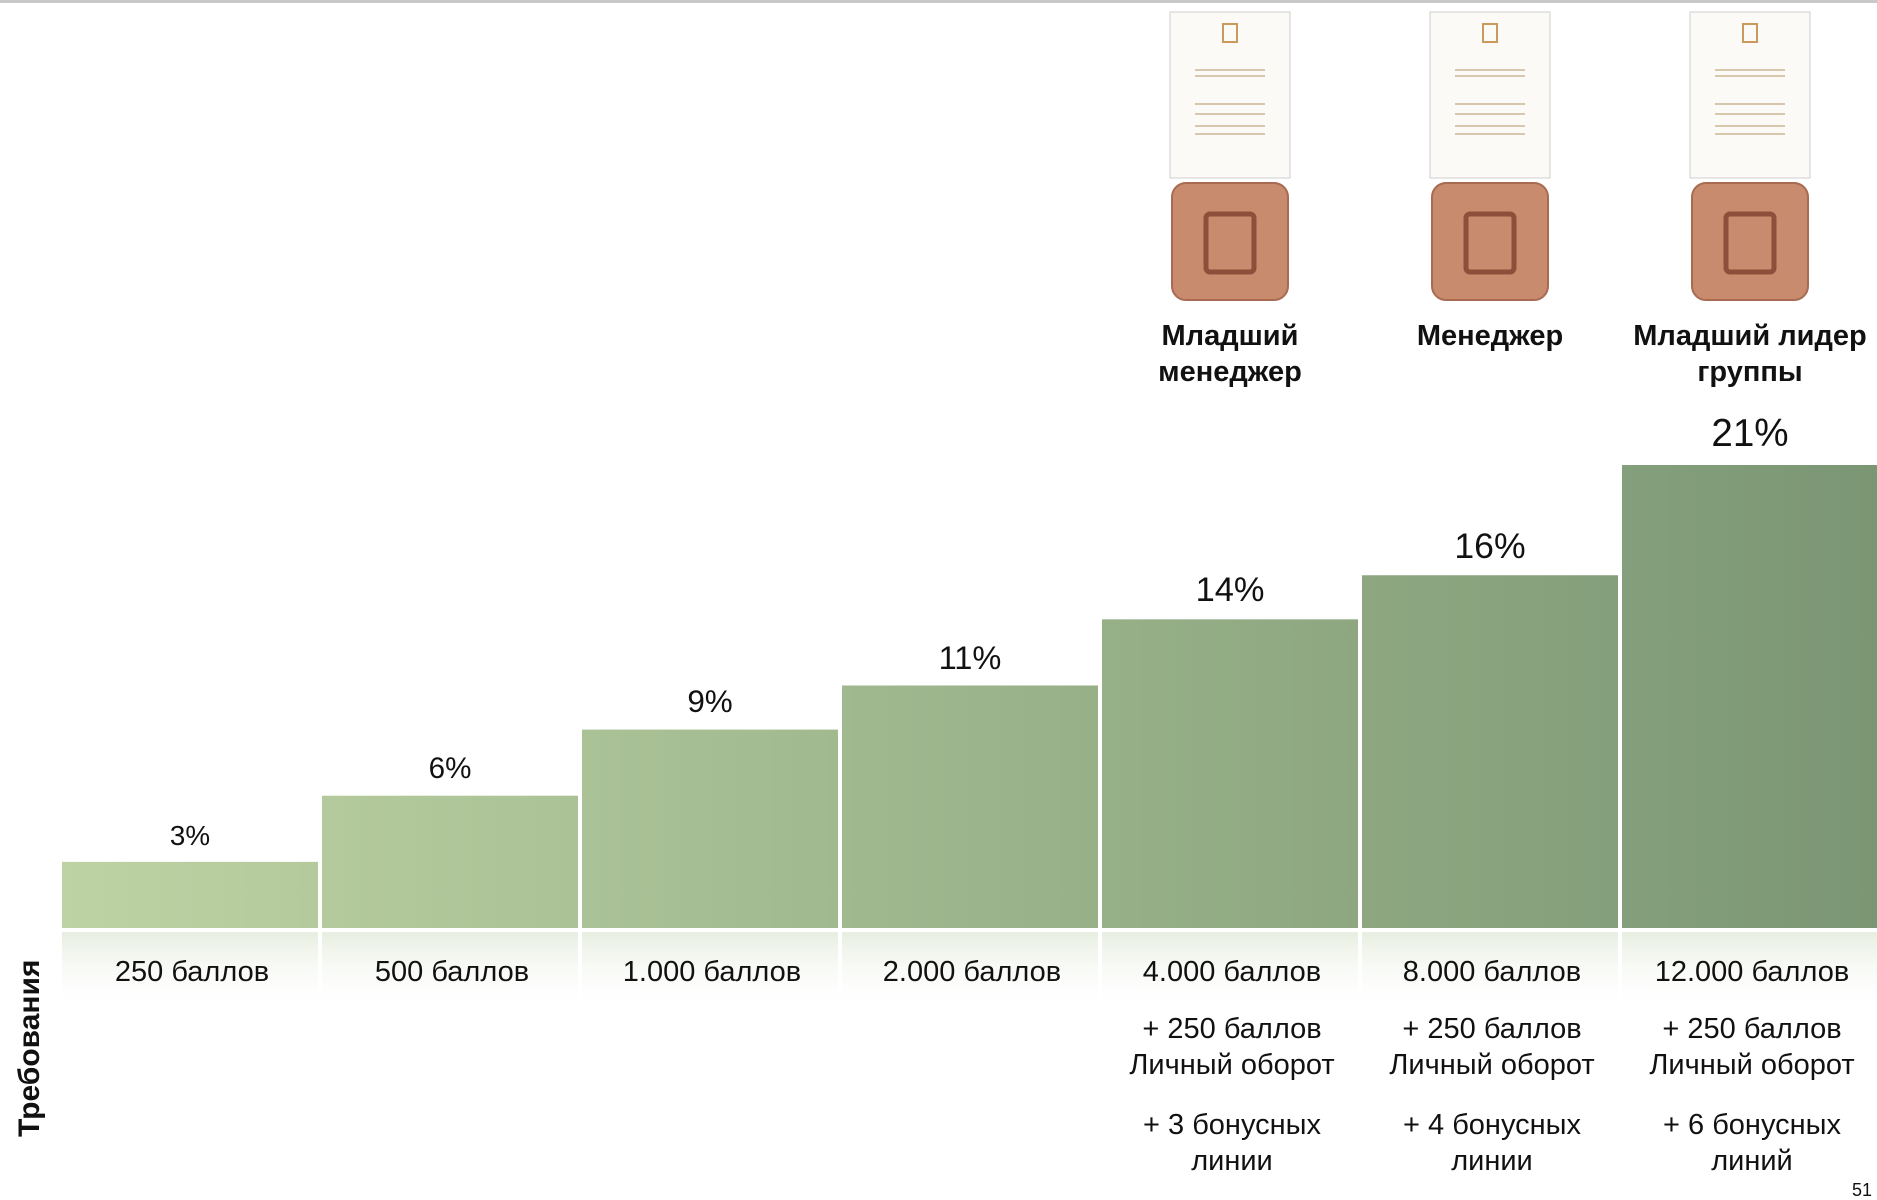 The width and height of the screenshot is (1877, 1200). What do you see at coordinates (710, 702) in the screenshot?
I see `value-label: 9%` at bounding box center [710, 702].